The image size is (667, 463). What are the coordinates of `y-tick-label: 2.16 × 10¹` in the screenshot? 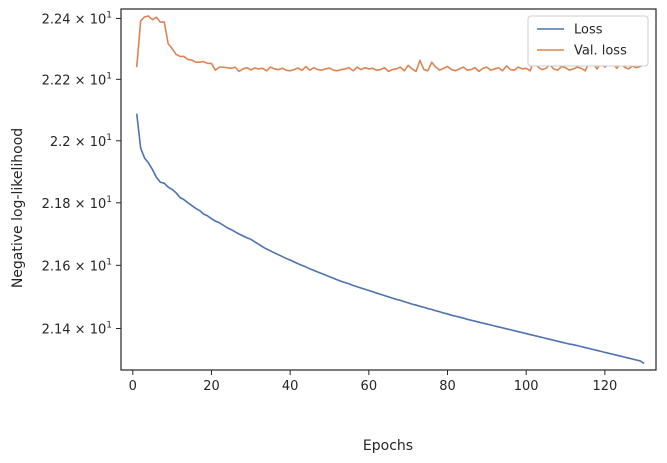 It's located at (77, 265).